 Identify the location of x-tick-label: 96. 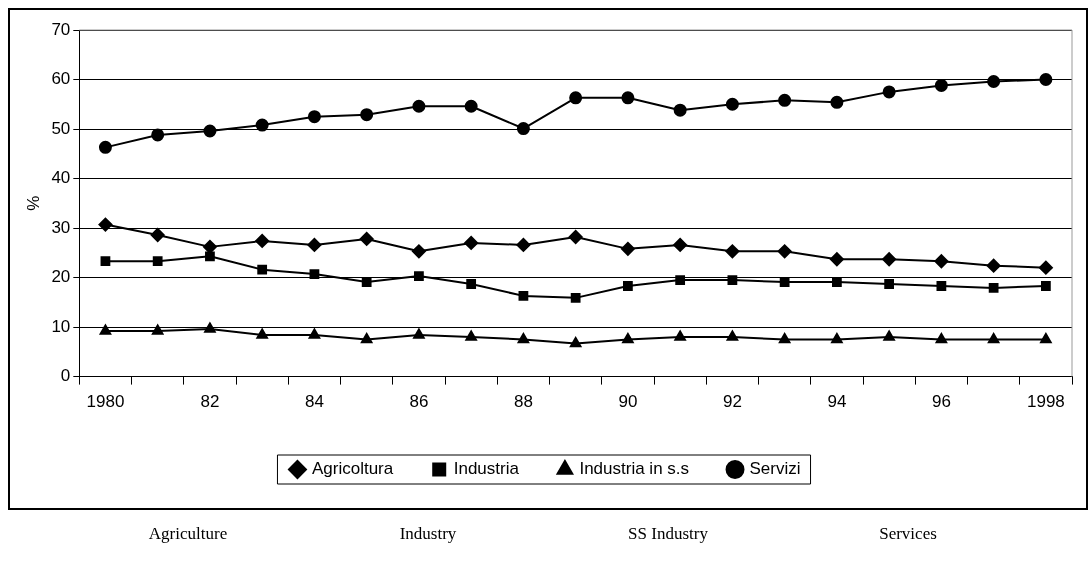
(941, 402).